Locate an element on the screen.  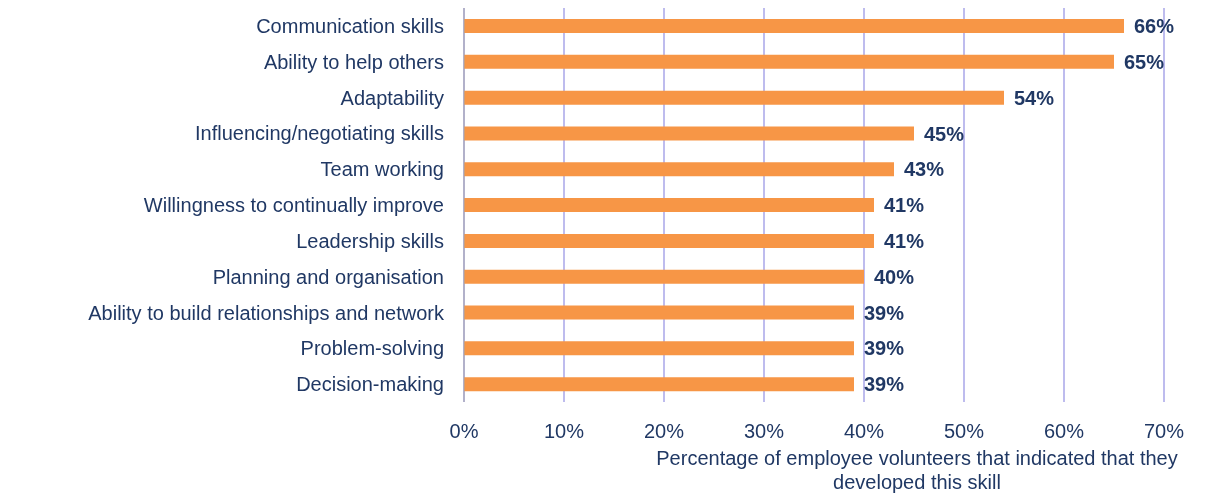
x-tick-label: 0% is located at coordinates (464, 431).